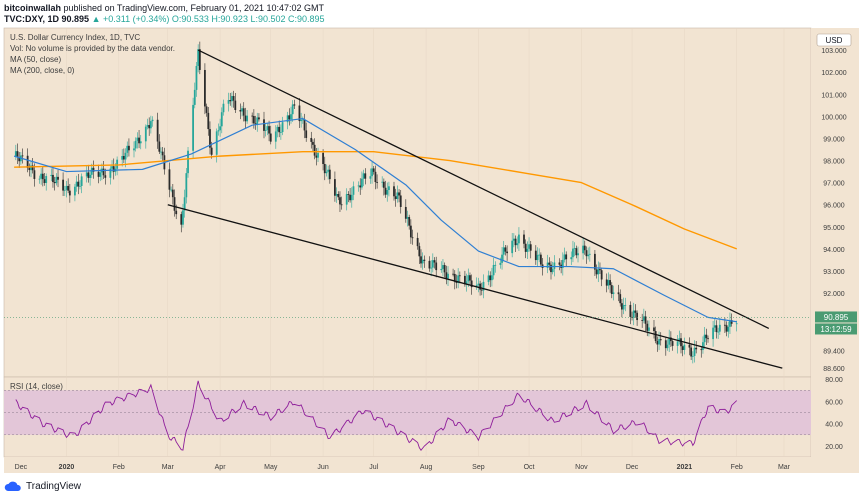  Describe the element at coordinates (834, 40) in the screenshot. I see `currency-box` at that location.